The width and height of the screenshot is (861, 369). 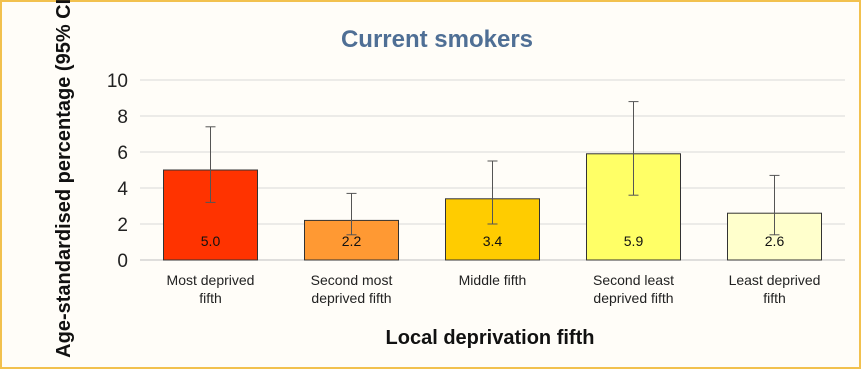 I want to click on category-label: Second most deprived fifth, so click(x=352, y=289).